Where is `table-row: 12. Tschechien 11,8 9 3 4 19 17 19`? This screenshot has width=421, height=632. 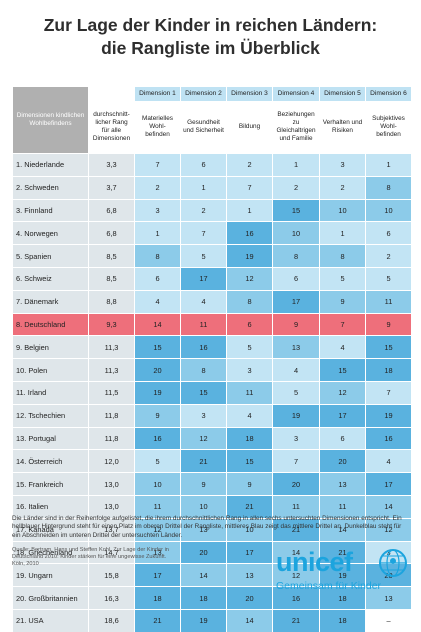
table-row: 12. Tschechien 11,8 9 3 4 19 17 19 is located at coordinates (211, 415).